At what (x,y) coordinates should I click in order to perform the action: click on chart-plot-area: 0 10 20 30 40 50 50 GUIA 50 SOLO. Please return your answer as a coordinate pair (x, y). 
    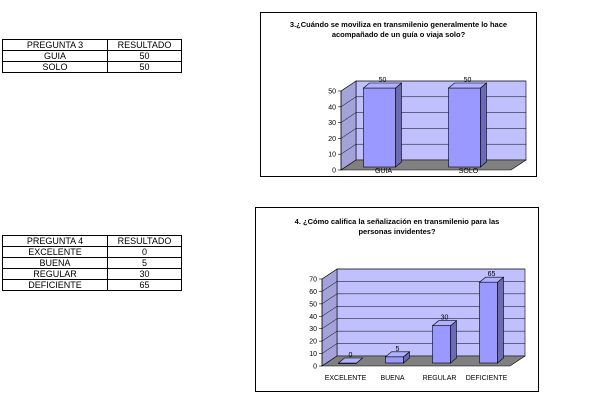
    Looking at the image, I should click on (427, 126).